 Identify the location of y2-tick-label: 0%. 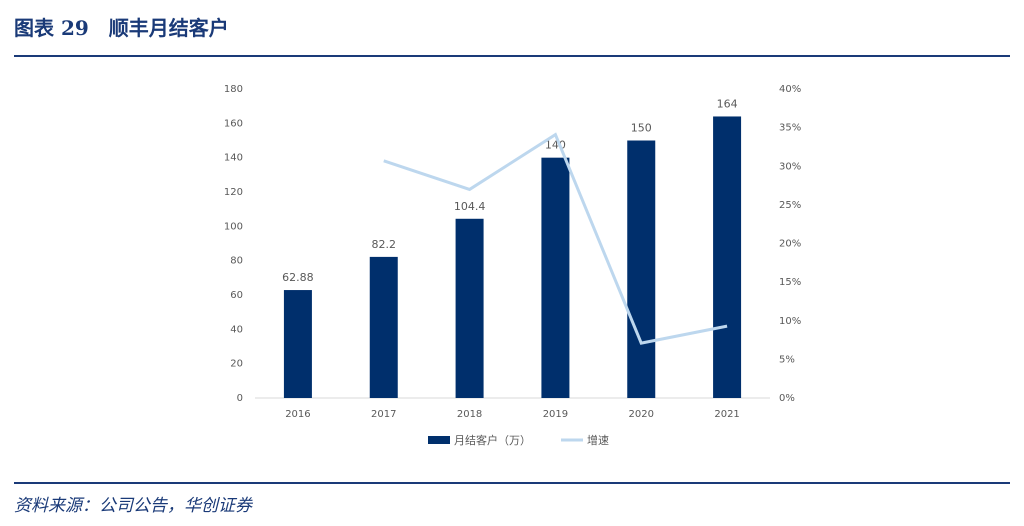
(787, 398).